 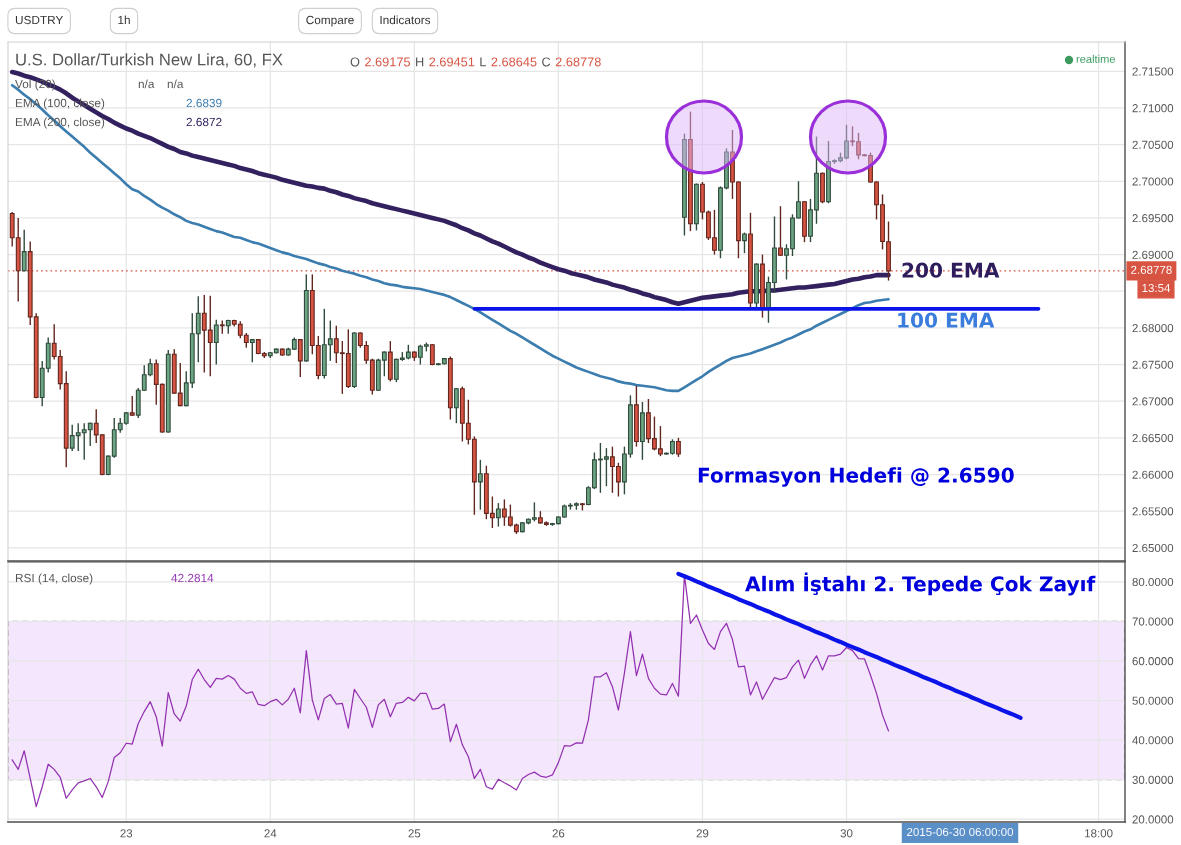 I want to click on annotation: 2.6872, so click(x=204, y=122).